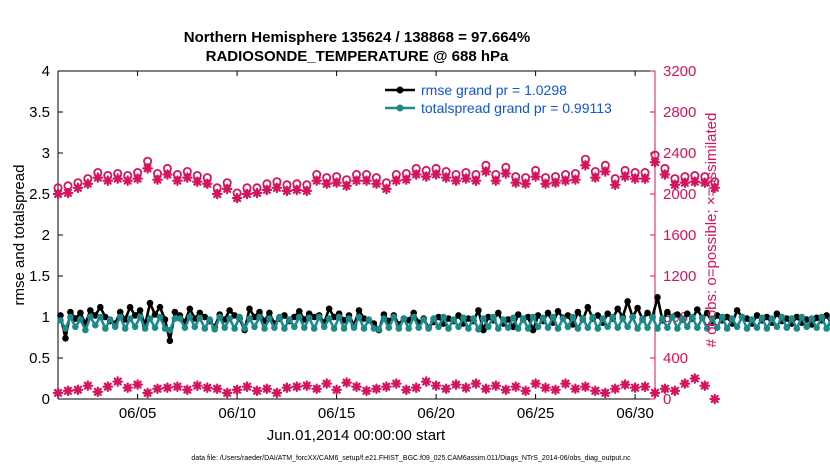  I want to click on legend-rmse-label: rmse grand pr = 1.0298, so click(494, 90).